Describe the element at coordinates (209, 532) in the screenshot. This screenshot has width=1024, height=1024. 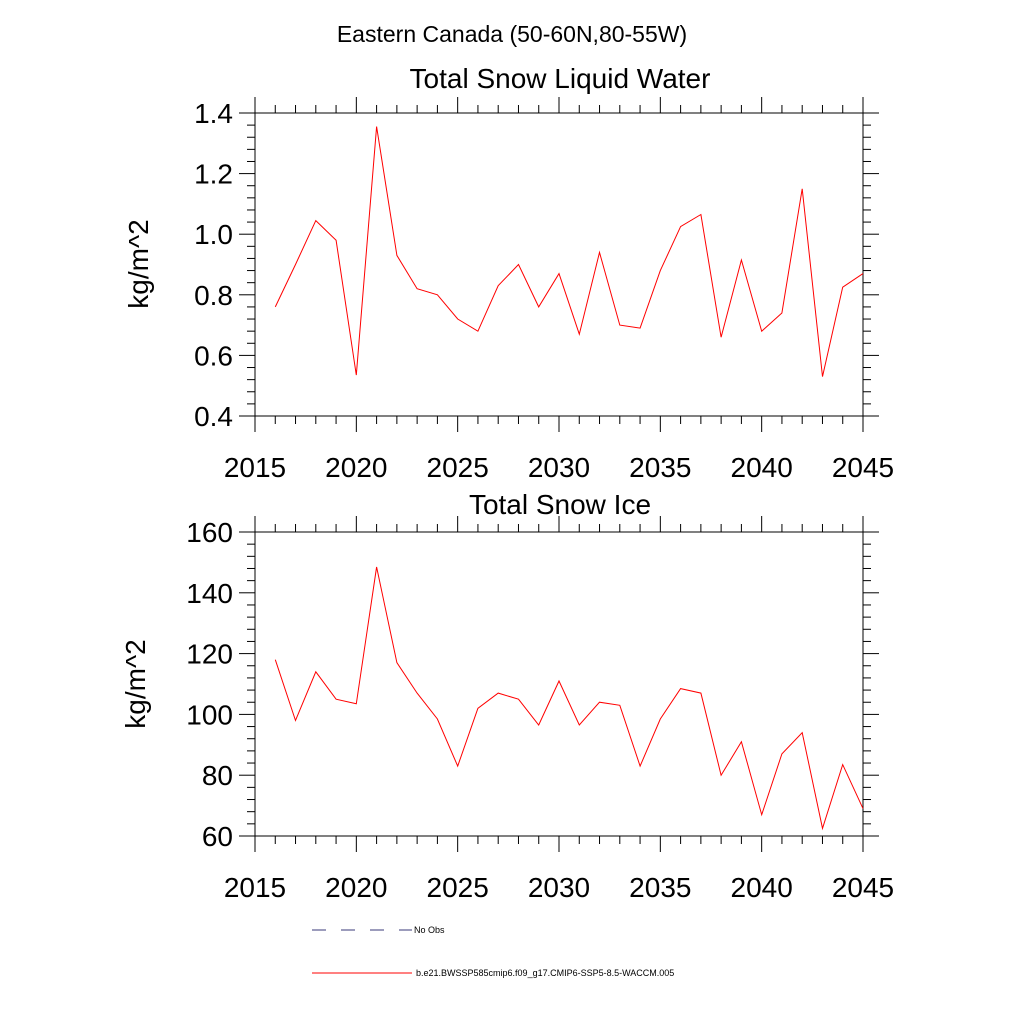
I see `y-tick-label: 160` at that location.